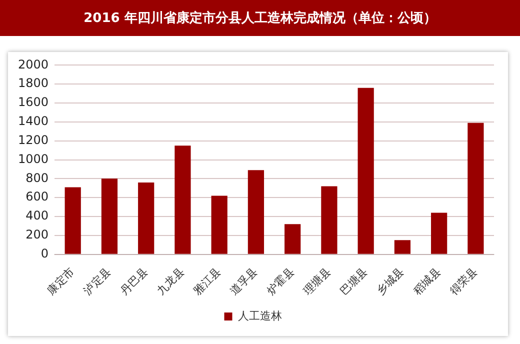 Image resolution: width=520 pixels, height=344 pixels. What do you see at coordinates (260, 315) in the screenshot?
I see `legend-label: 人工造林` at bounding box center [260, 315].